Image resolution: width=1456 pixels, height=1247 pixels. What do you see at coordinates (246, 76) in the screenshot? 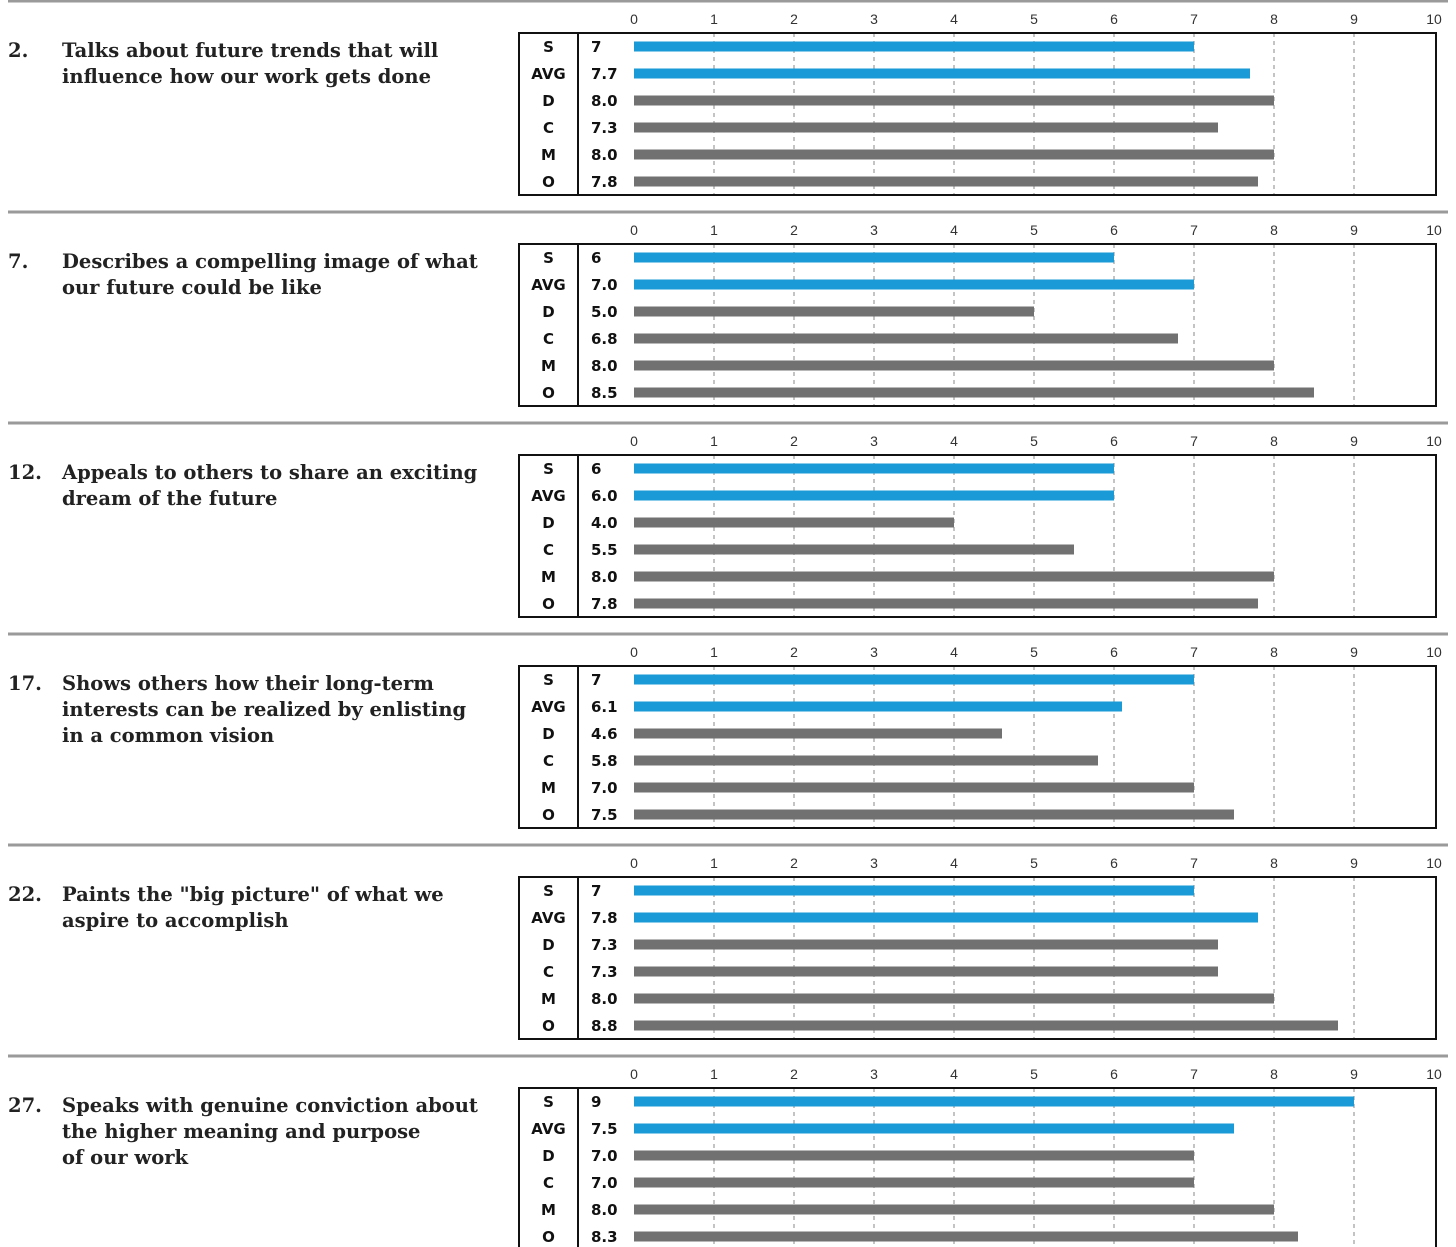
I see `question-text-line: influence how our work gets done` at bounding box center [246, 76].